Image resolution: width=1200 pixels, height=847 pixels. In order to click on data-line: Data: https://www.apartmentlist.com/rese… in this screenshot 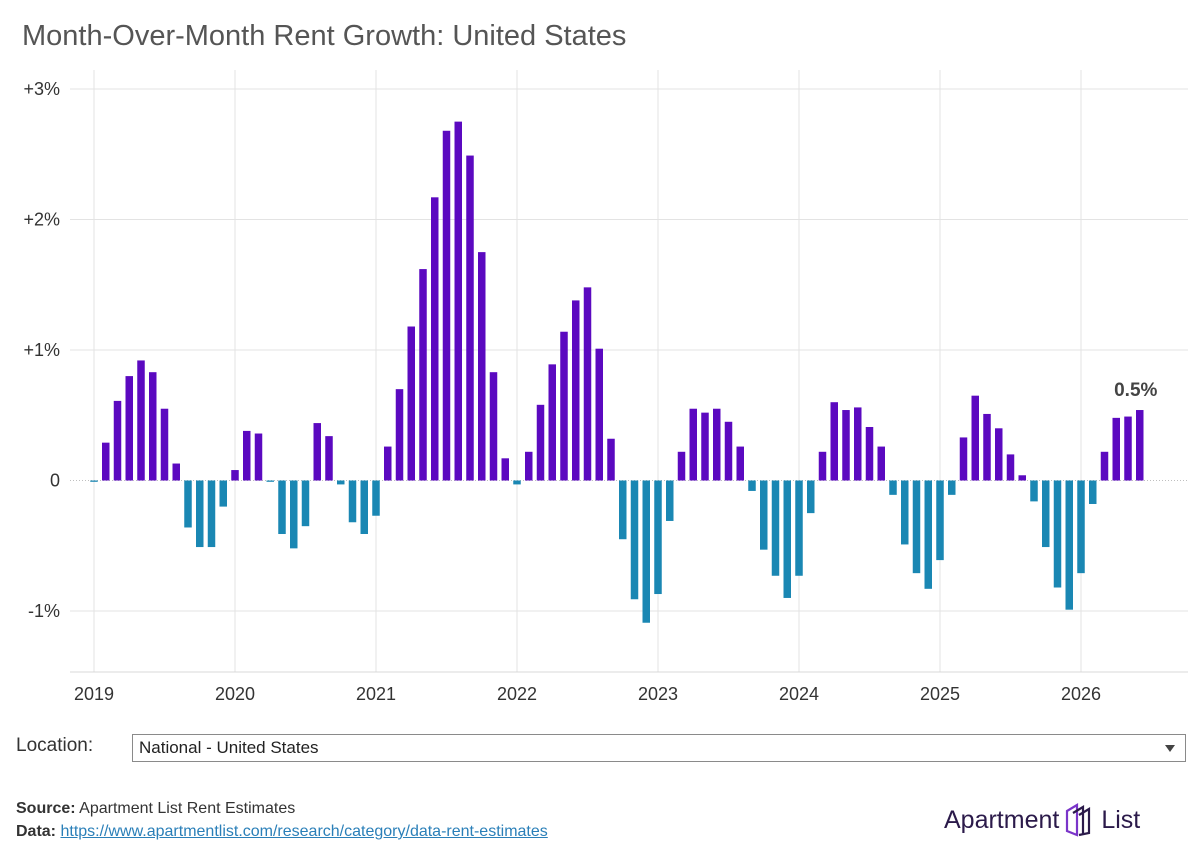, I will do `click(282, 832)`.